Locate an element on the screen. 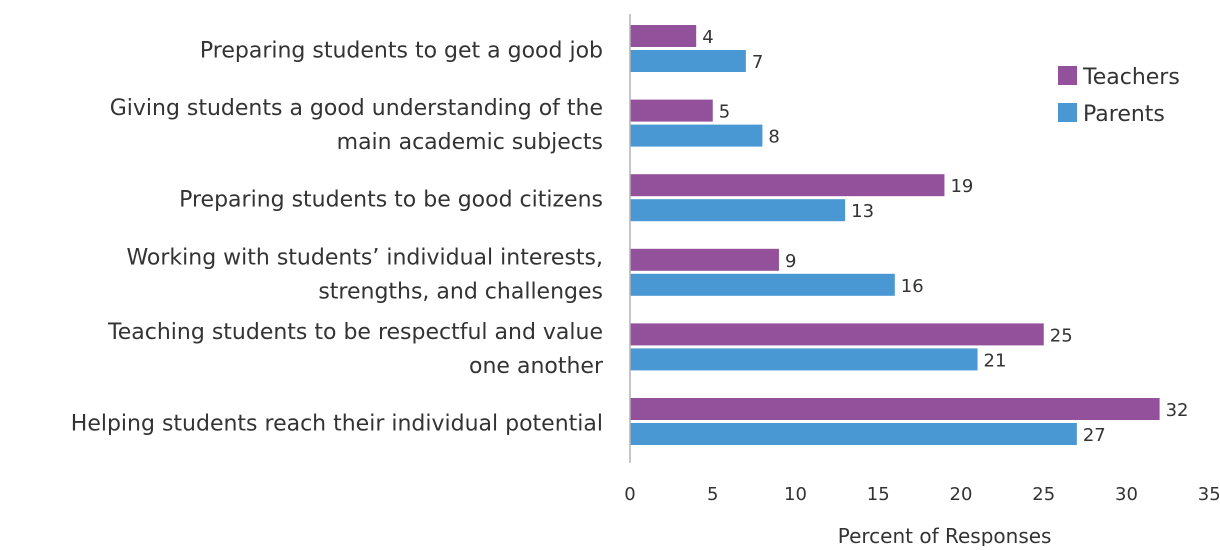 The image size is (1220, 550). x-tick-label-0: 0 is located at coordinates (629, 494).